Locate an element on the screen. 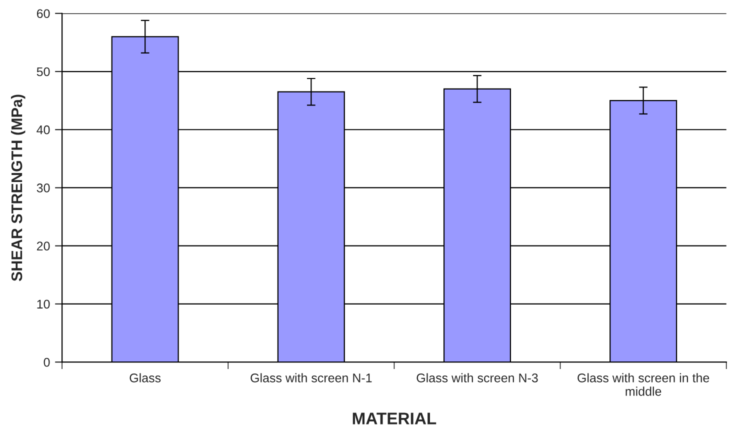 The height and width of the screenshot is (447, 730). y-tick-label: 20 is located at coordinates (43, 246).